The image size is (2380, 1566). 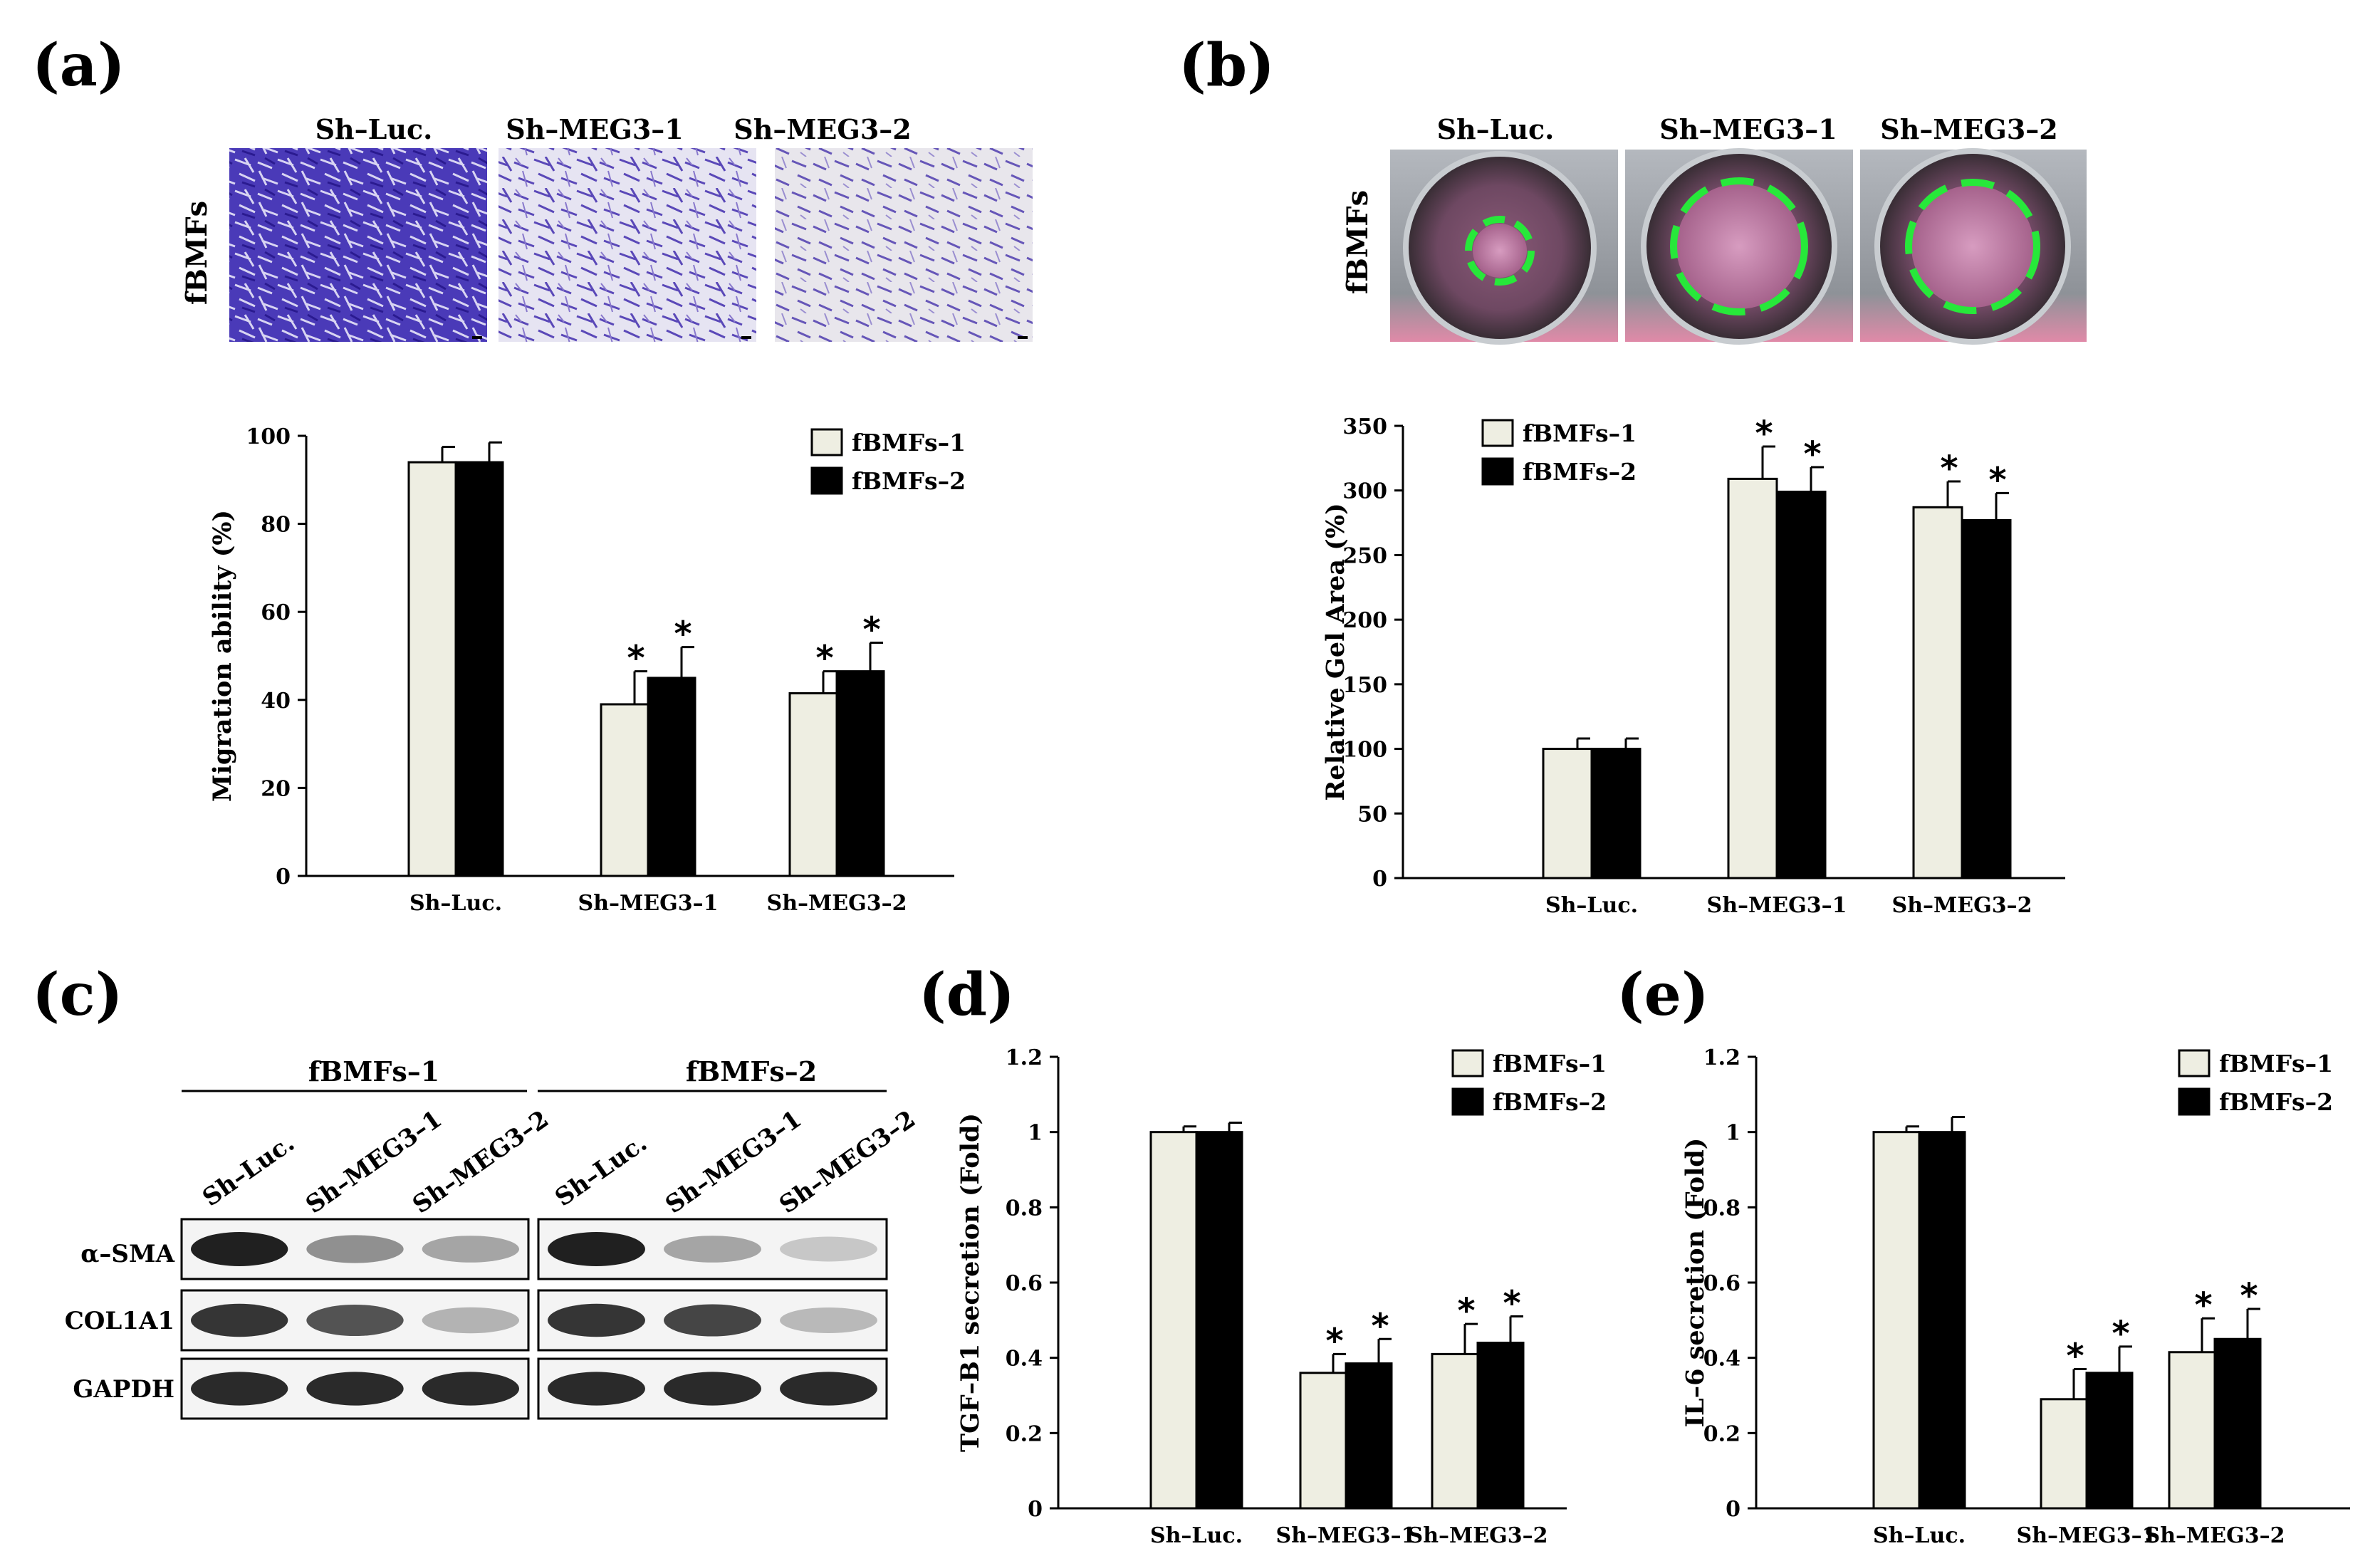 I want to click on blot-lane-label-2-1: Sh–Luc., so click(x=601, y=1170).